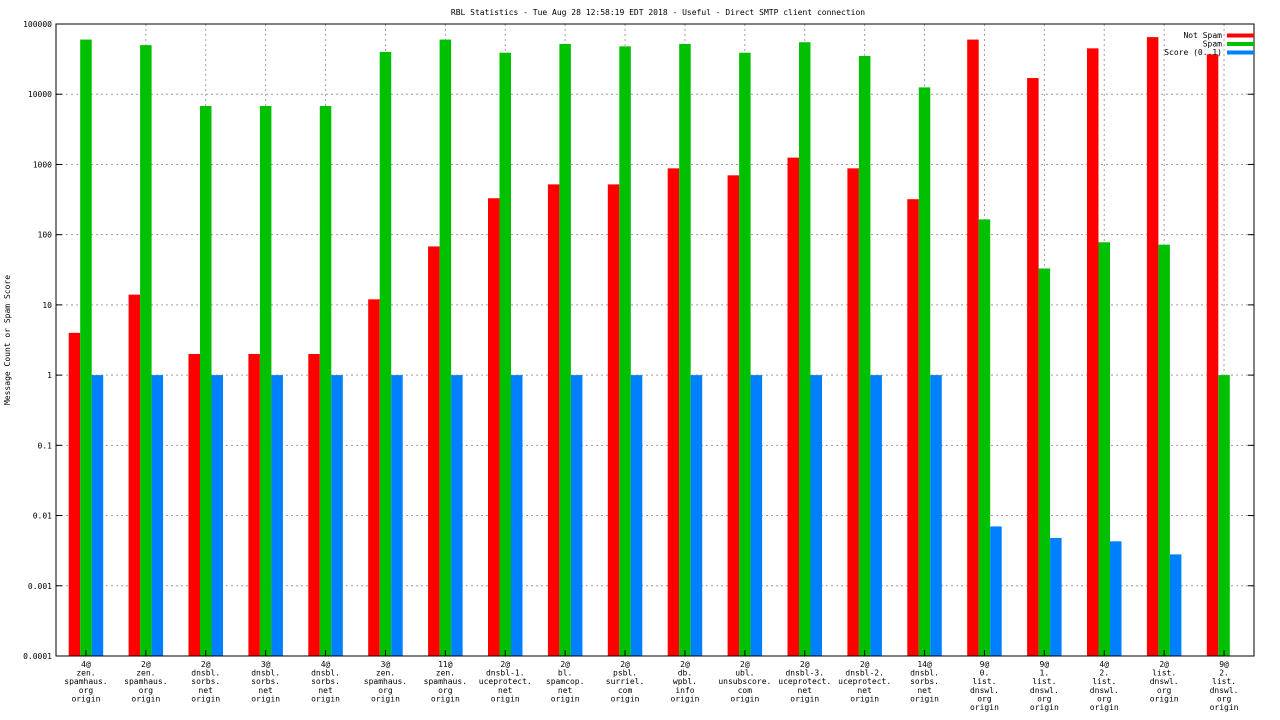 The height and width of the screenshot is (720, 1280). I want to click on x-tick-label: 3@ zen. spamhaus. org origin, so click(385, 681).